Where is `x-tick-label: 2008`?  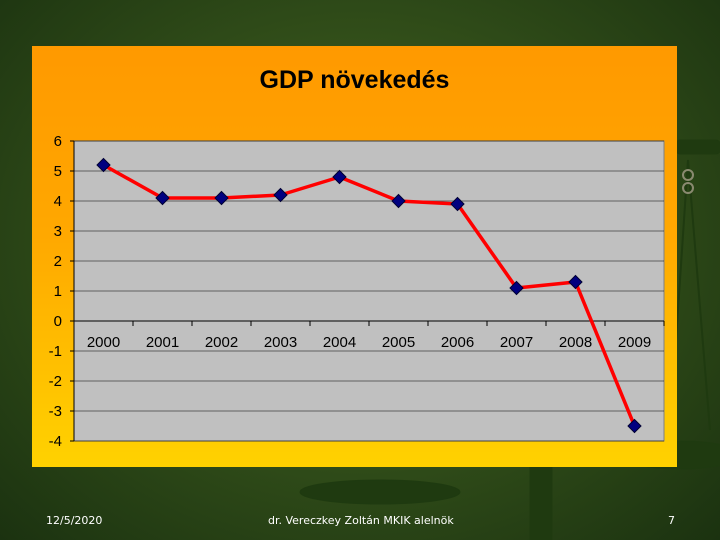 x-tick-label: 2008 is located at coordinates (575, 342).